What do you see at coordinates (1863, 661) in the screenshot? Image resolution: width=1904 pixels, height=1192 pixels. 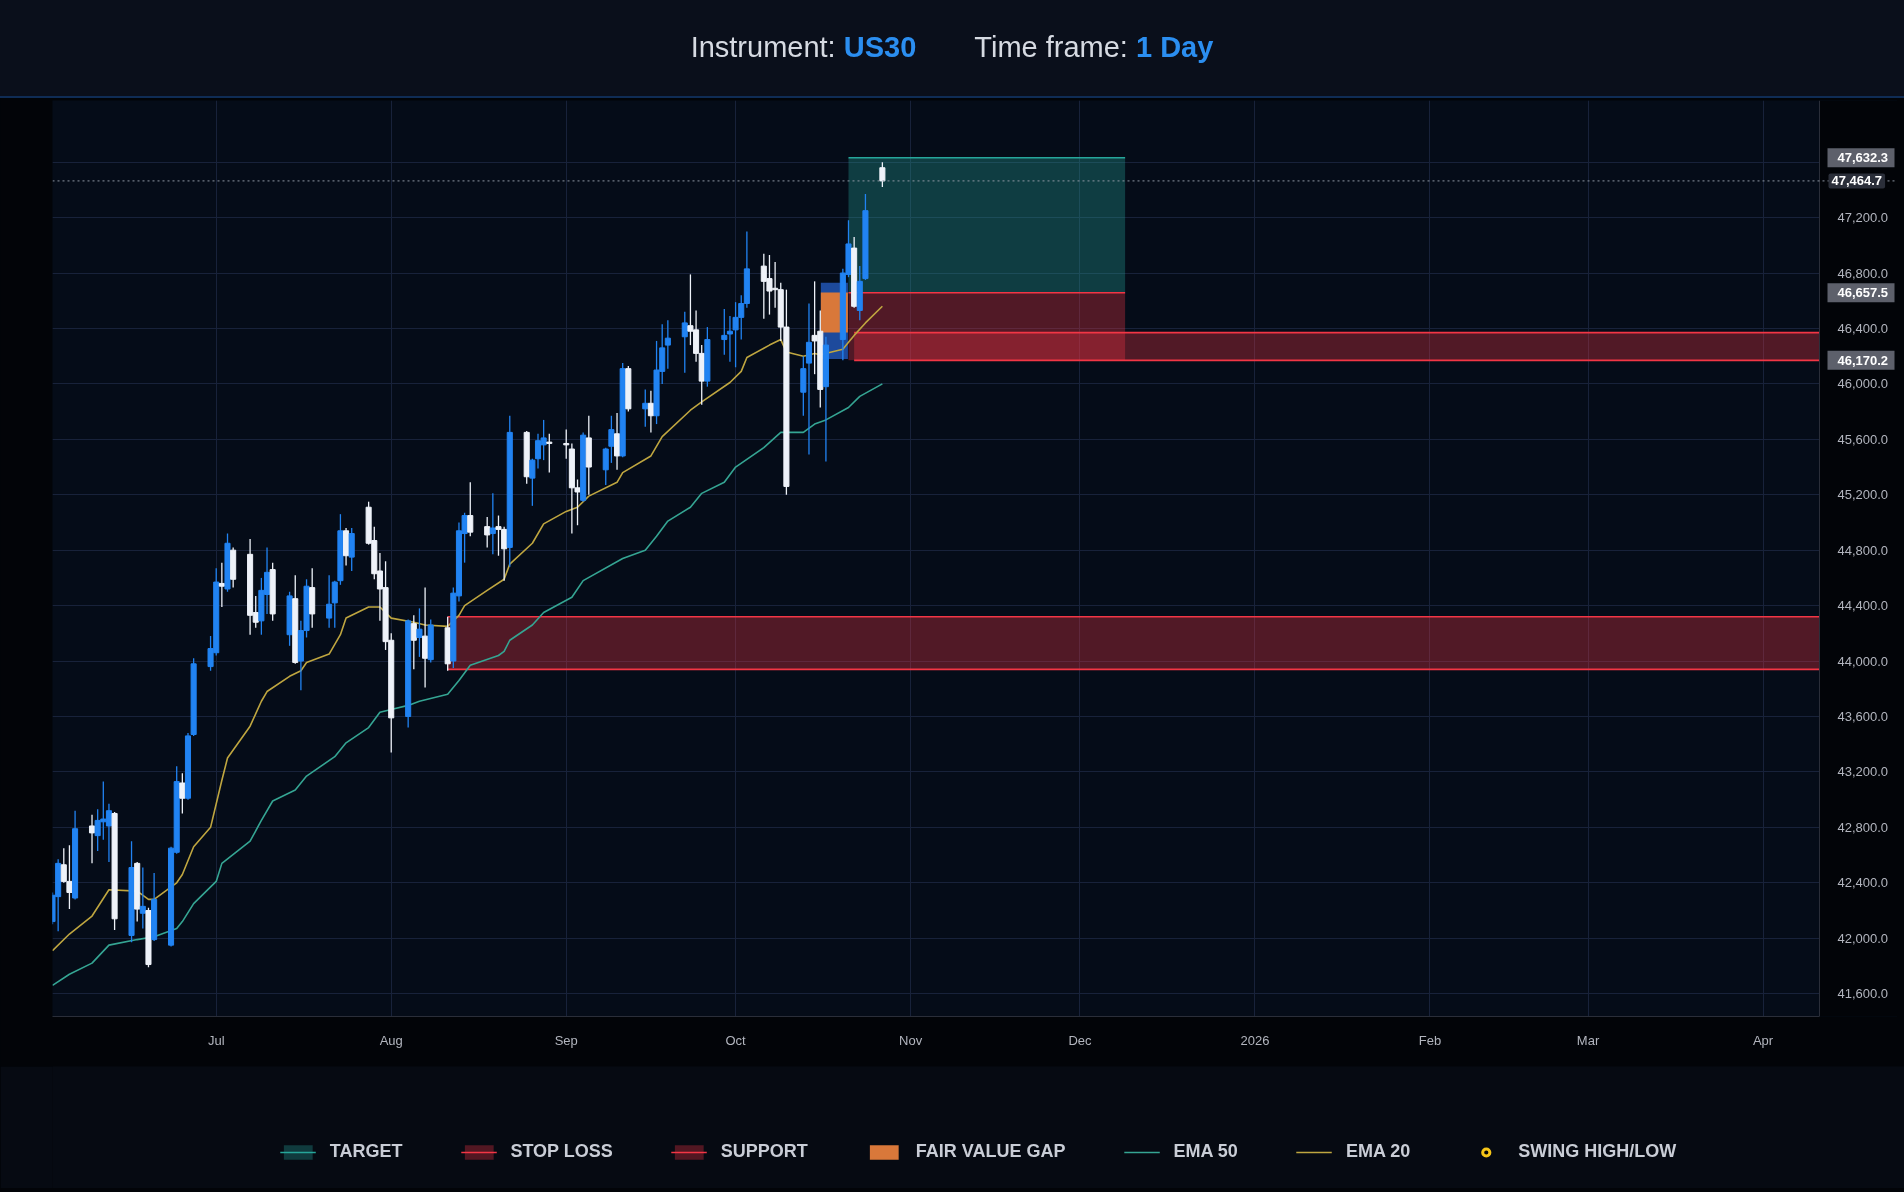 I see `y-tick-label: 44,000.0` at bounding box center [1863, 661].